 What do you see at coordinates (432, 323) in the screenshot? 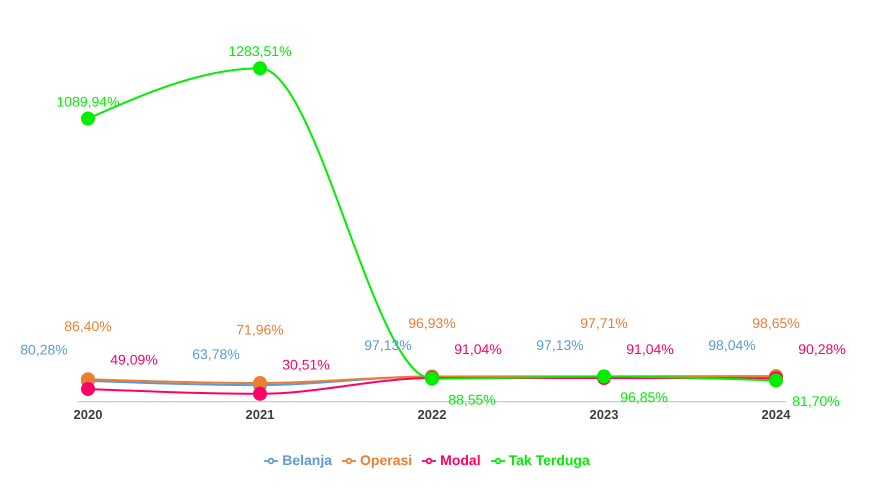
I see `data-label: 96,93%` at bounding box center [432, 323].